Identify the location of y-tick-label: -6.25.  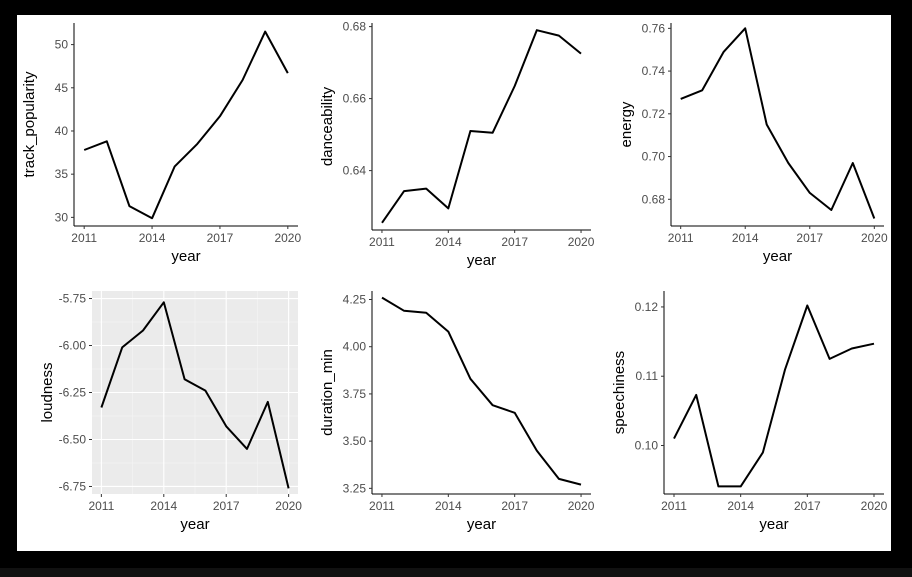
(73, 393).